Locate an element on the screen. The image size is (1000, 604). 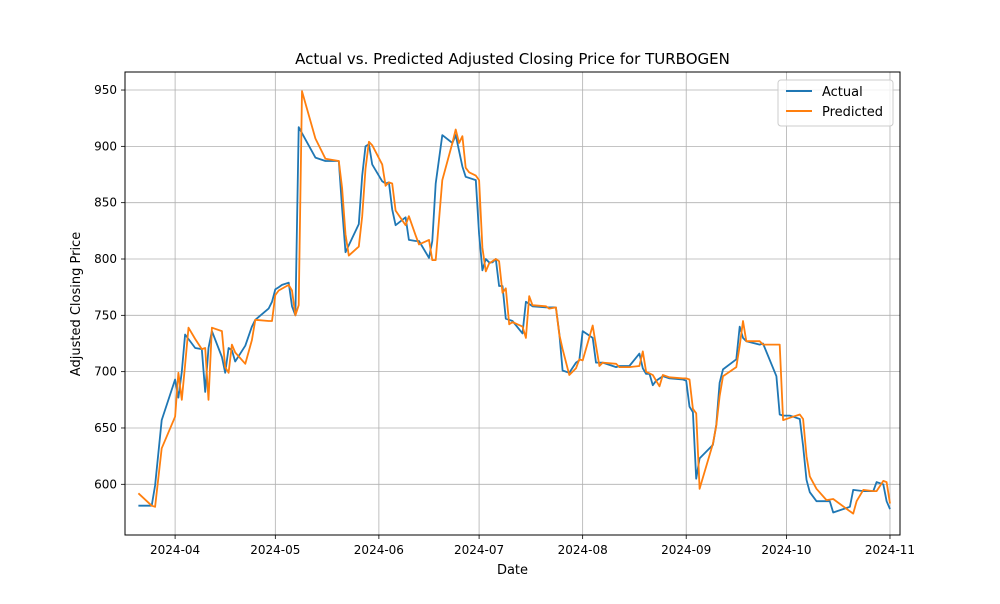
x-tick-label: 2024-04 is located at coordinates (175, 550).